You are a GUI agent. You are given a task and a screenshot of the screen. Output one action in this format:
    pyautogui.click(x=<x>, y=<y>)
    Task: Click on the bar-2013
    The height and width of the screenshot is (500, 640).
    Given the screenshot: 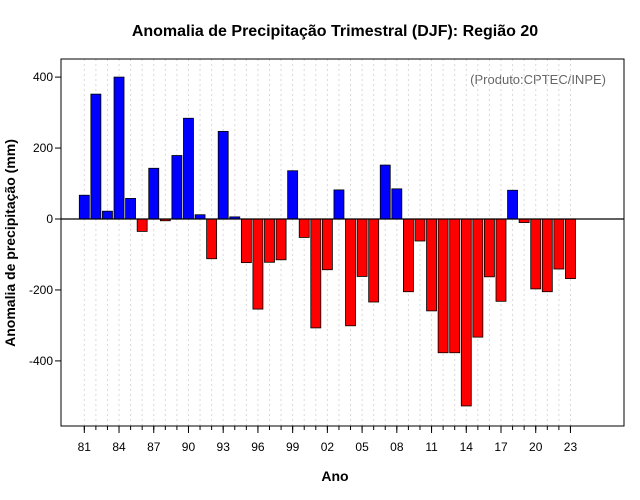 What is the action you would take?
    pyautogui.click(x=455, y=286)
    